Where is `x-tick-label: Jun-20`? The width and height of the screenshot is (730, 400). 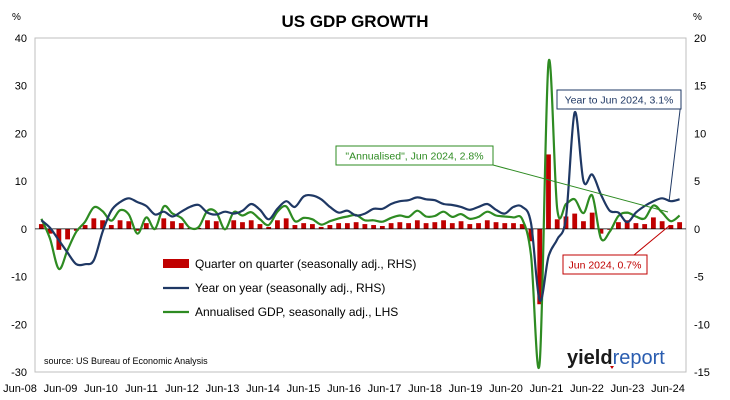
x-tick-label: Jun-20 is located at coordinates (506, 389).